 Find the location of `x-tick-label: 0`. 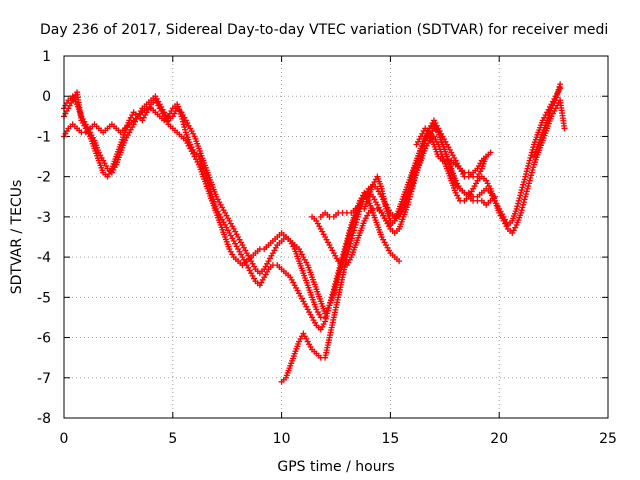

x-tick-label: 0 is located at coordinates (64, 439).